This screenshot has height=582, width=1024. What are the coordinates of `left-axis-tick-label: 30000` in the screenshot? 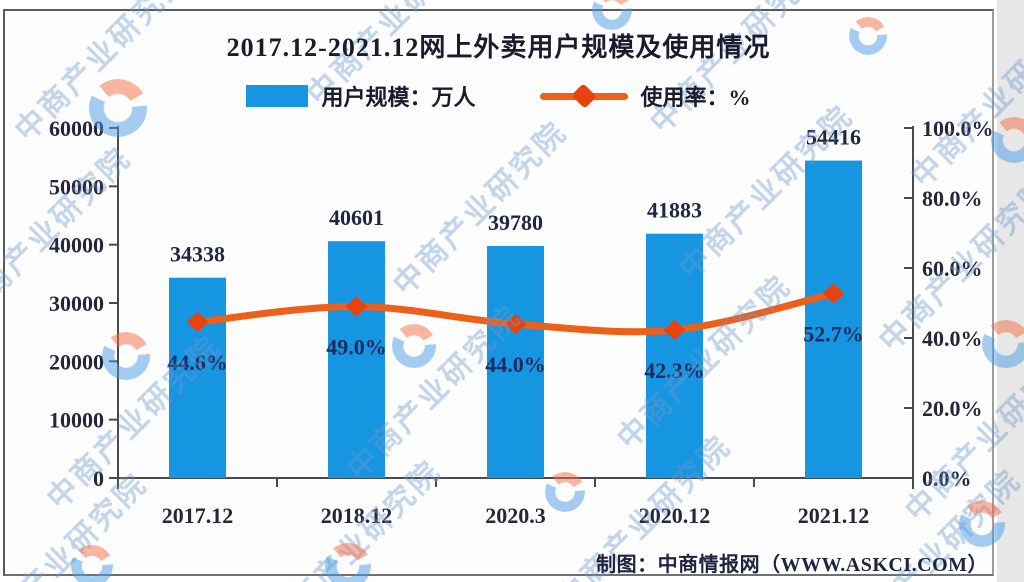 It's located at (76, 303).